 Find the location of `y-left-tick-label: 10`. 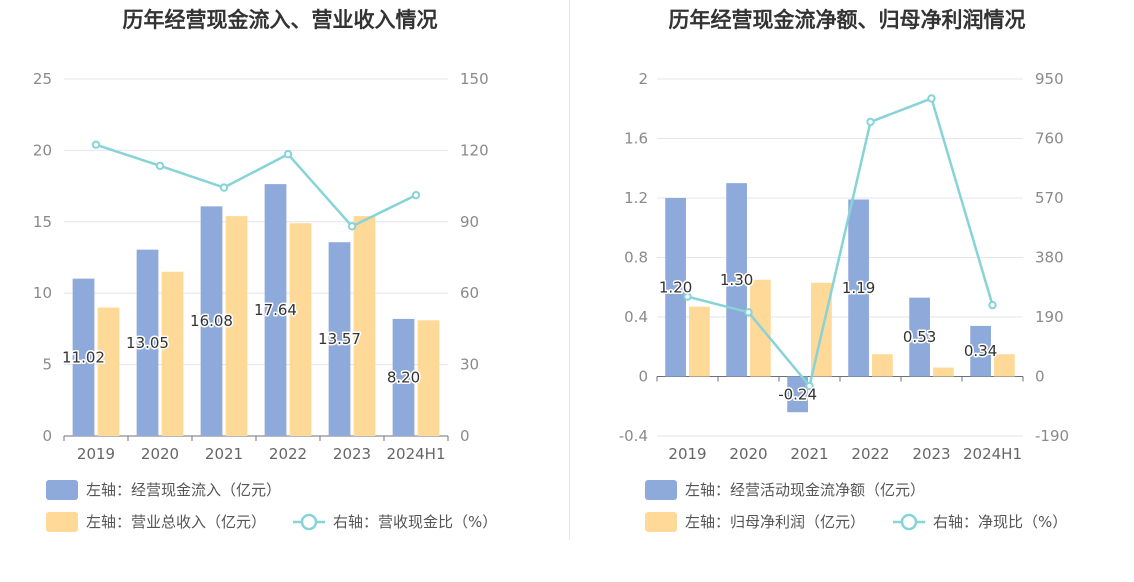

y-left-tick-label: 10 is located at coordinates (42, 293).